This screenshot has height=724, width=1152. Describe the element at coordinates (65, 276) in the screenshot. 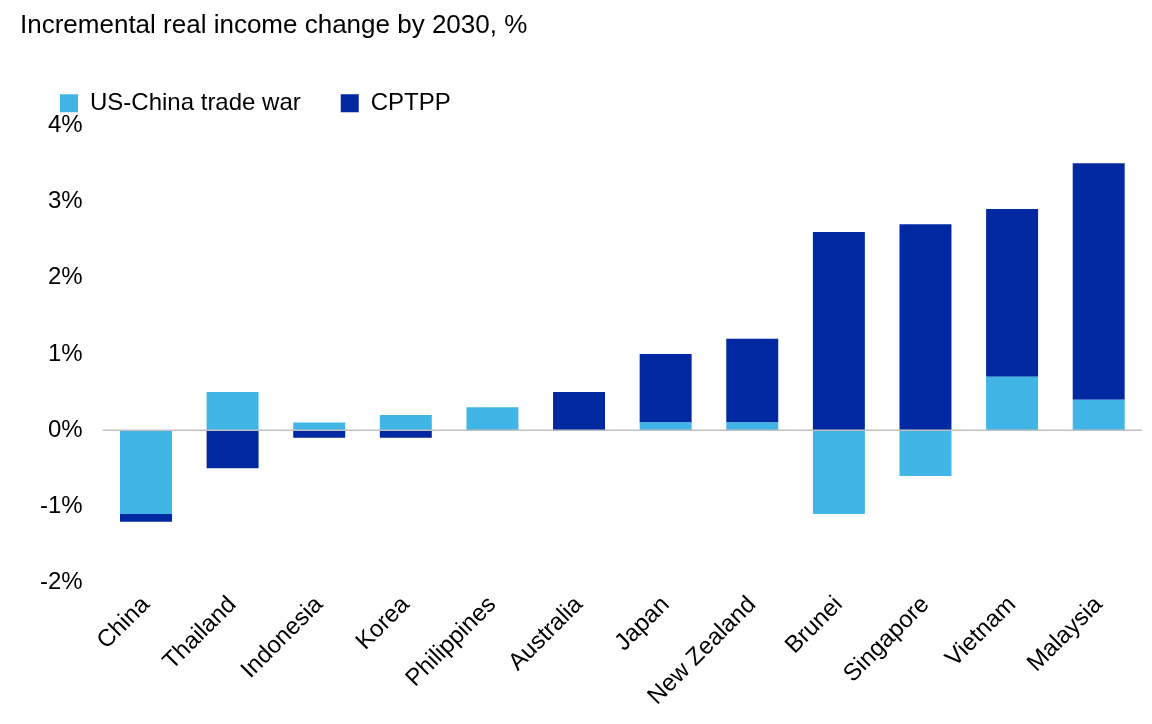

I see `y-tick-label: 2%` at that location.